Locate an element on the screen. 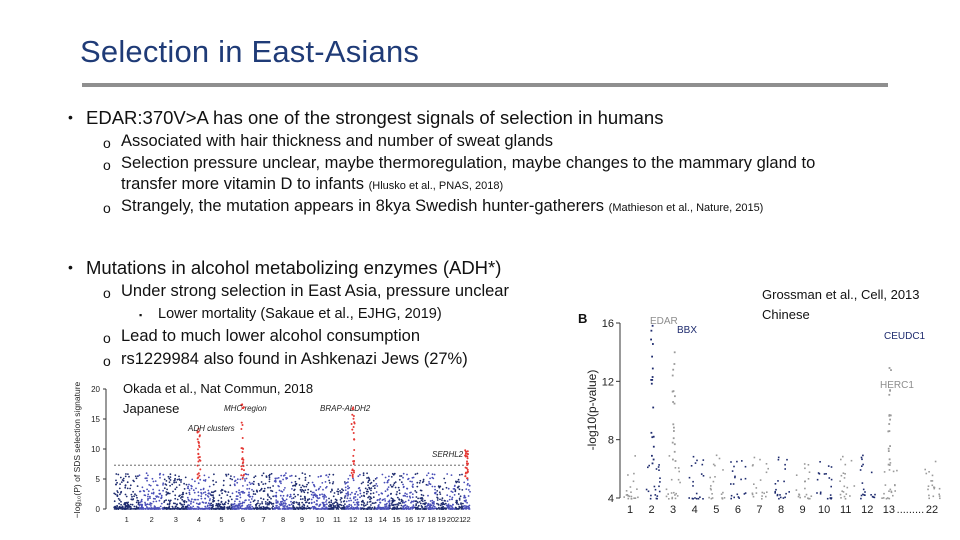  chartA-xtick-label: 1 is located at coordinates (127, 519).